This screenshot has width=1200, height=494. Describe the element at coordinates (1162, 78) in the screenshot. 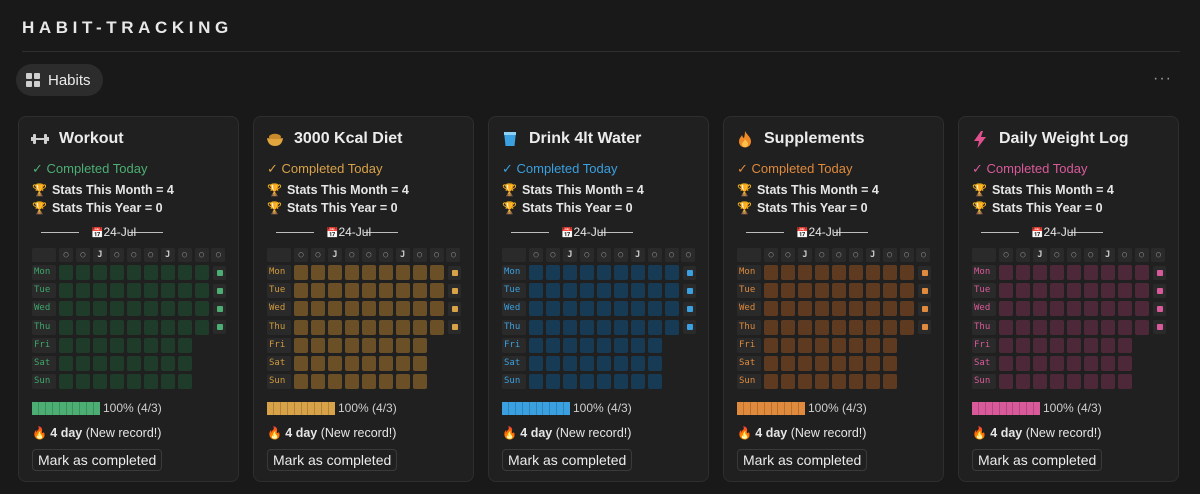

I see `more-options-button: ···` at that location.